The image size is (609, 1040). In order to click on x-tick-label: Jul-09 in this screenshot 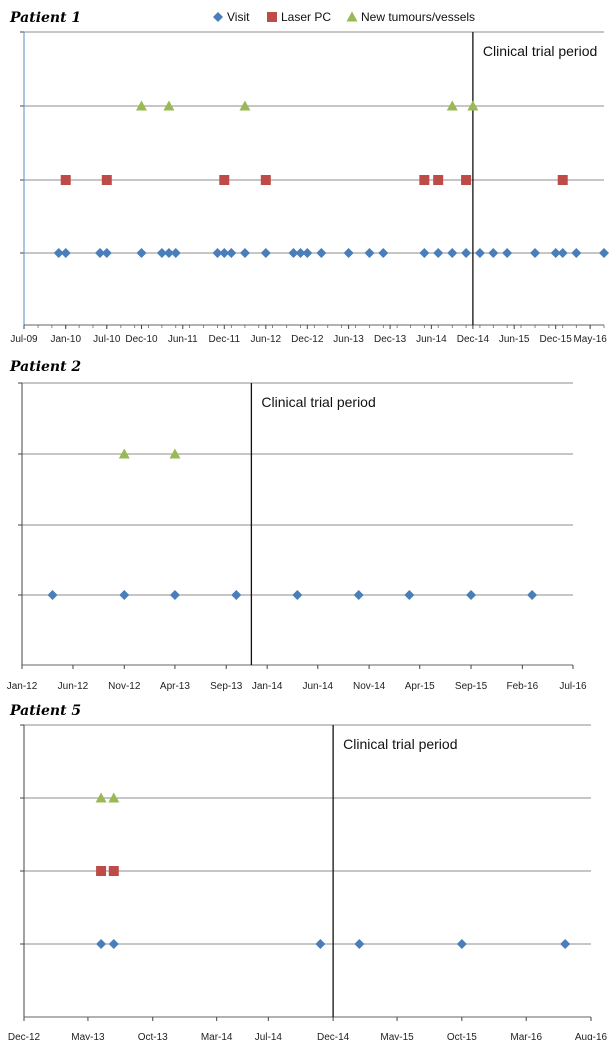, I will do `click(24, 339)`.